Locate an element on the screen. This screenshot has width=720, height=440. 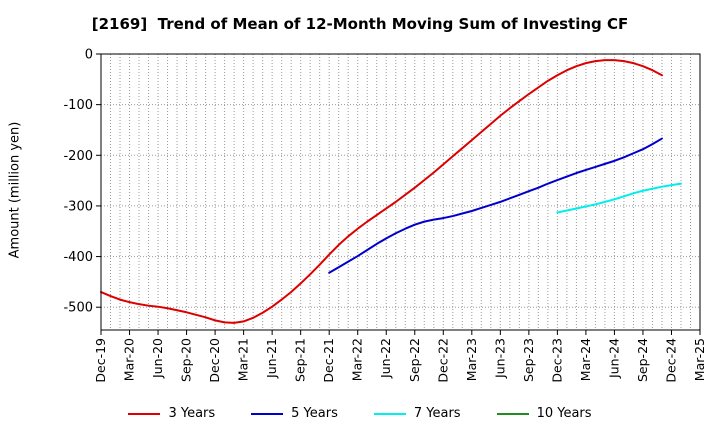
legend-item: 7 Years is located at coordinates (417, 413).